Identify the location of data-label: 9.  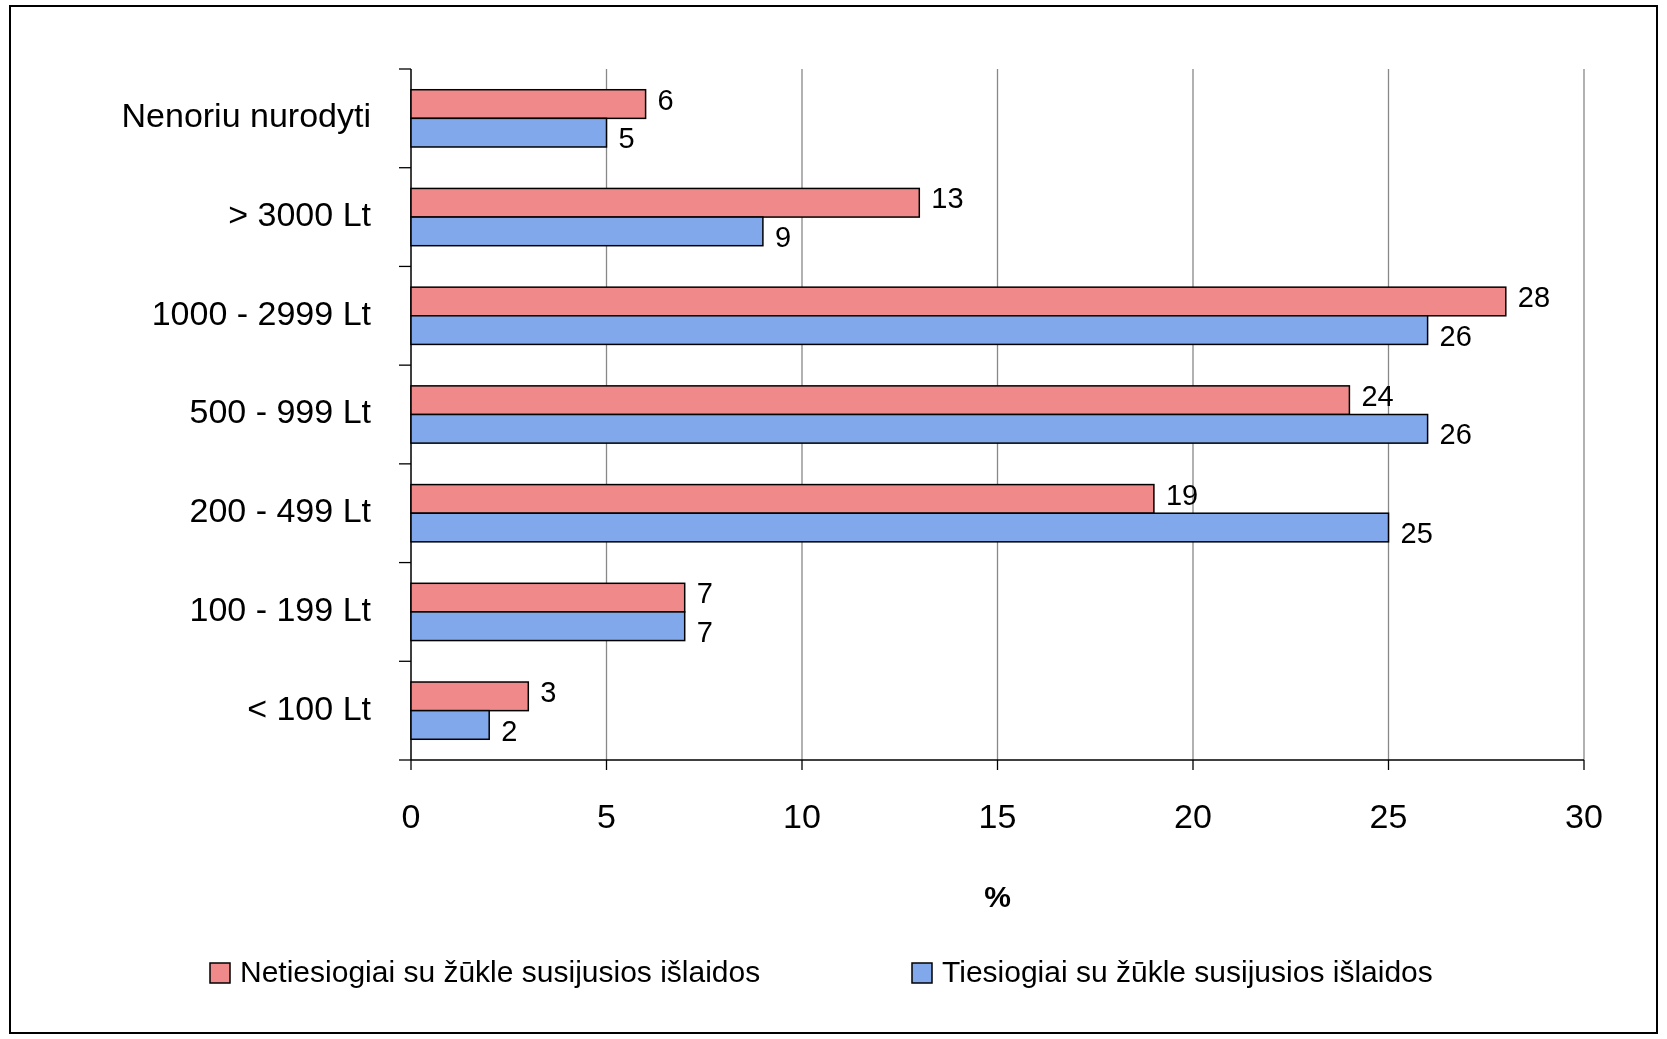
(783, 237).